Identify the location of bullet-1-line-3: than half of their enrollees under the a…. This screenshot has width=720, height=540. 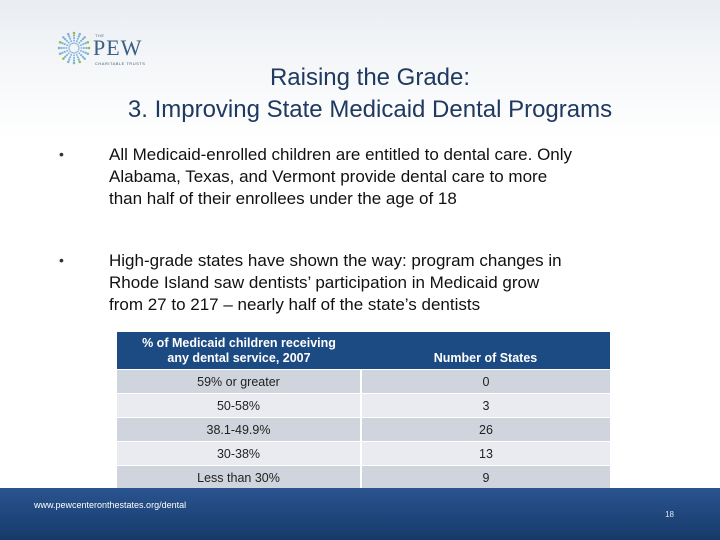
(283, 198).